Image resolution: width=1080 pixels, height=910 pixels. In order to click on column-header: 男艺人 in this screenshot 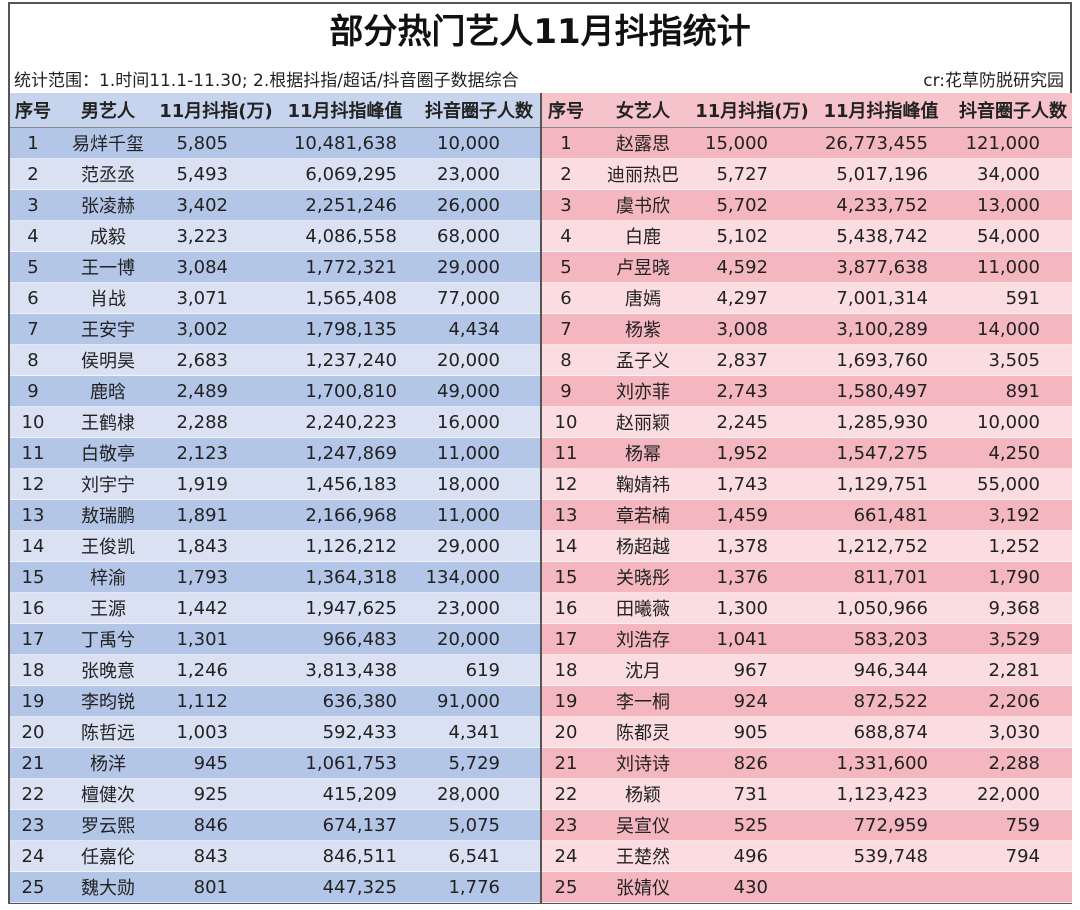, I will do `click(108, 111)`.